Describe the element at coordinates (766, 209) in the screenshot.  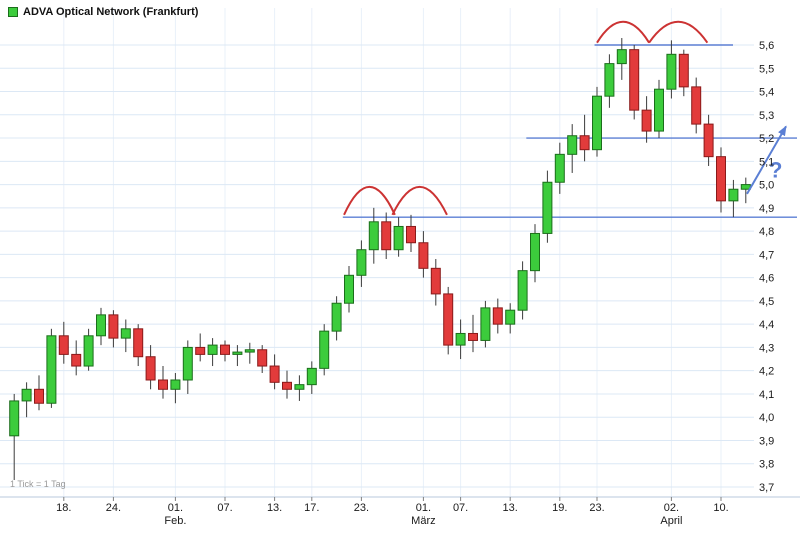
I see `y-tick-label: 4,9` at that location.